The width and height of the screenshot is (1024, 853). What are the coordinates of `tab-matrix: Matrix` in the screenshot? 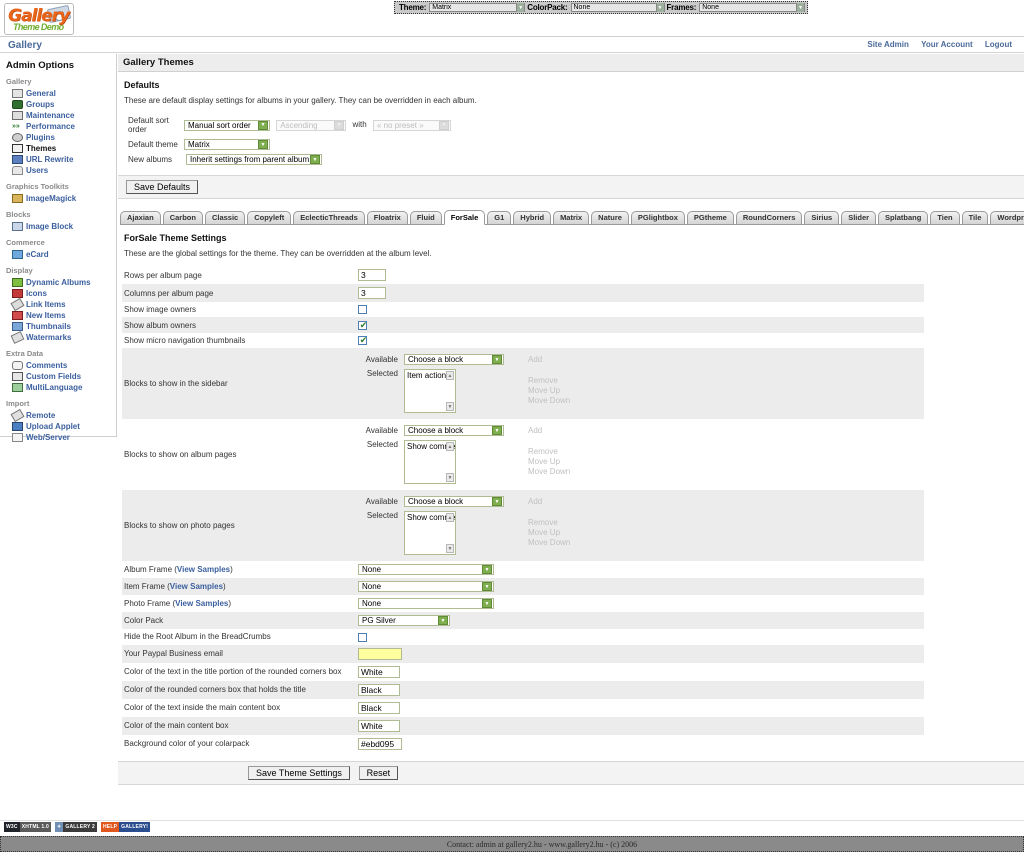 It's located at (571, 217).